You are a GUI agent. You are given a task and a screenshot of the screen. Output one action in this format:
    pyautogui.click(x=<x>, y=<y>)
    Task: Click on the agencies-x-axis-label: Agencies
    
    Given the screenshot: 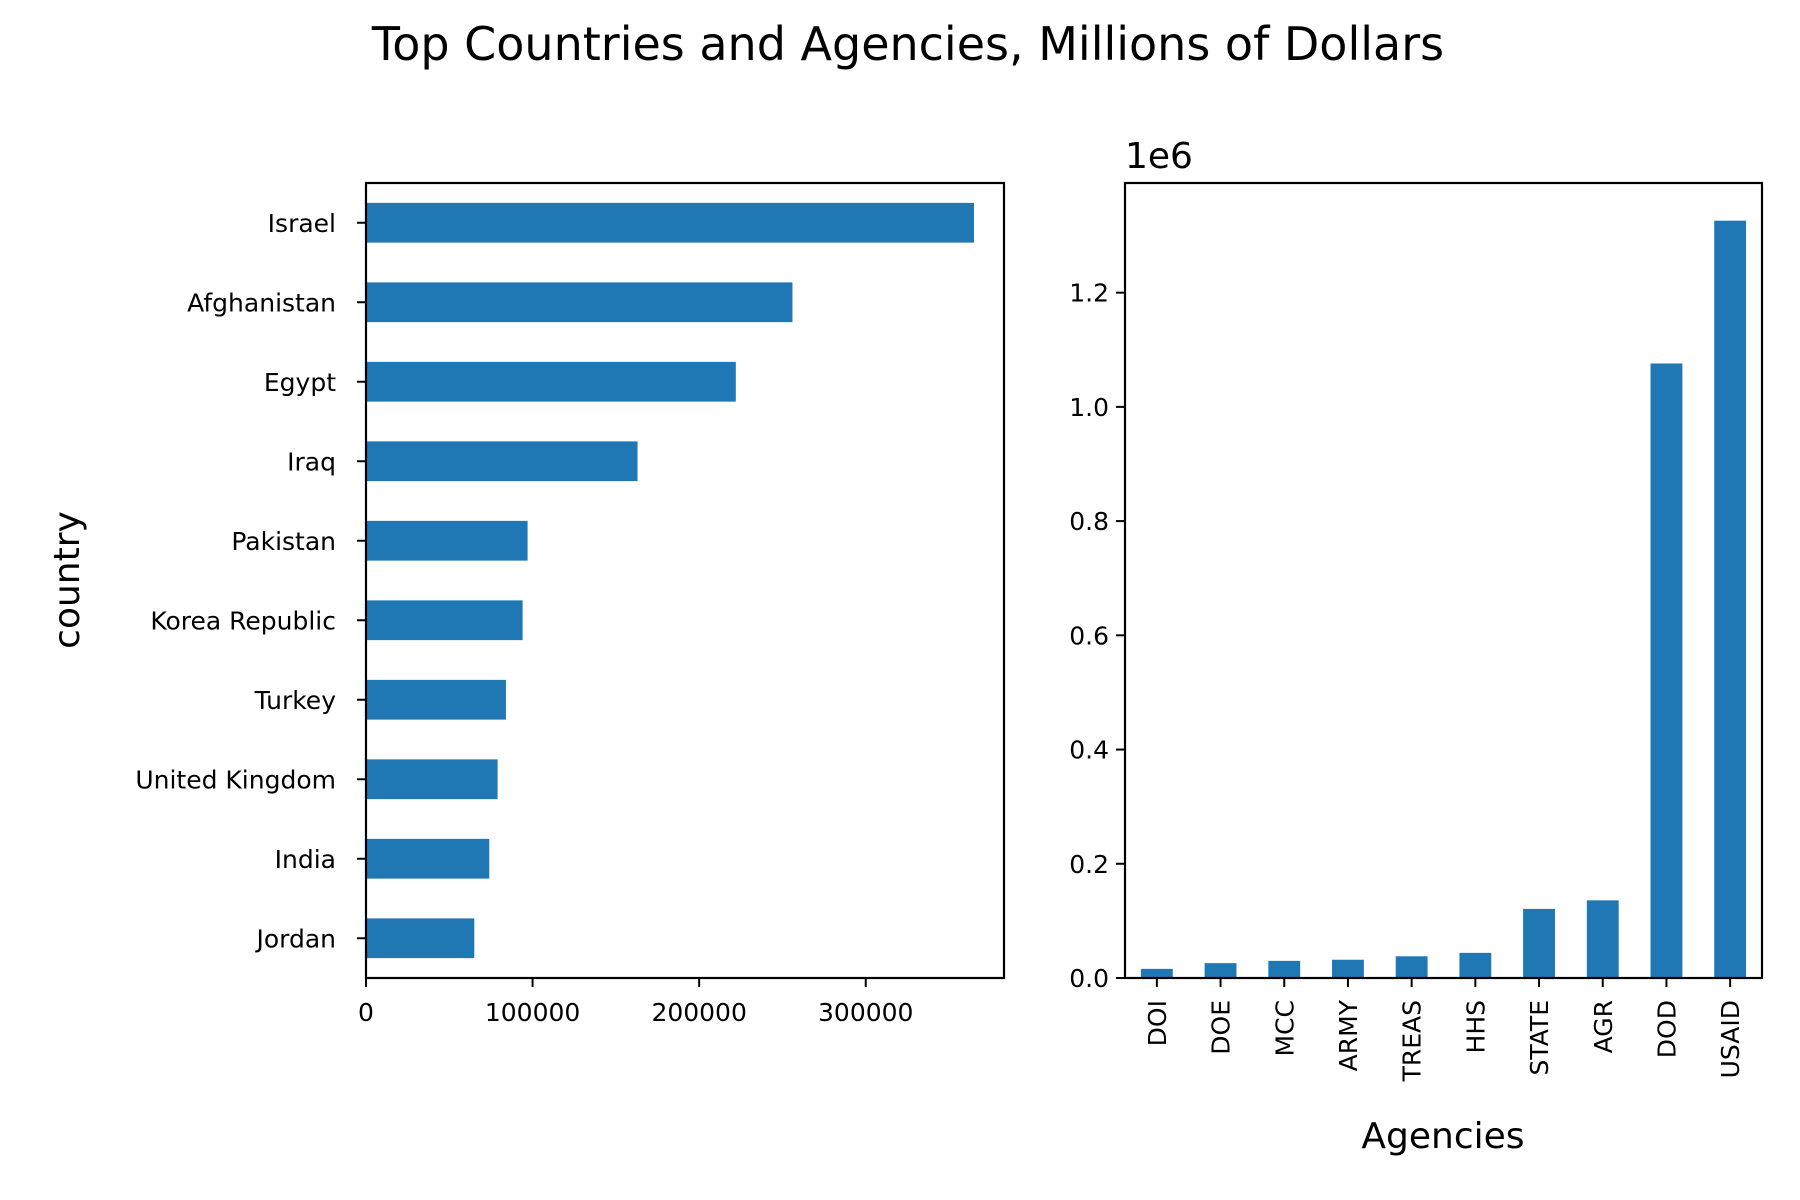 What is the action you would take?
    pyautogui.click(x=1442, y=1136)
    